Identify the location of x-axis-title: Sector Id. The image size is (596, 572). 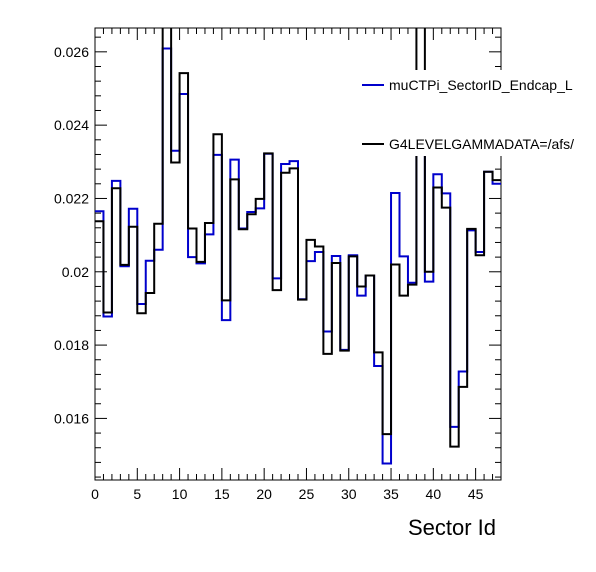
(452, 527).